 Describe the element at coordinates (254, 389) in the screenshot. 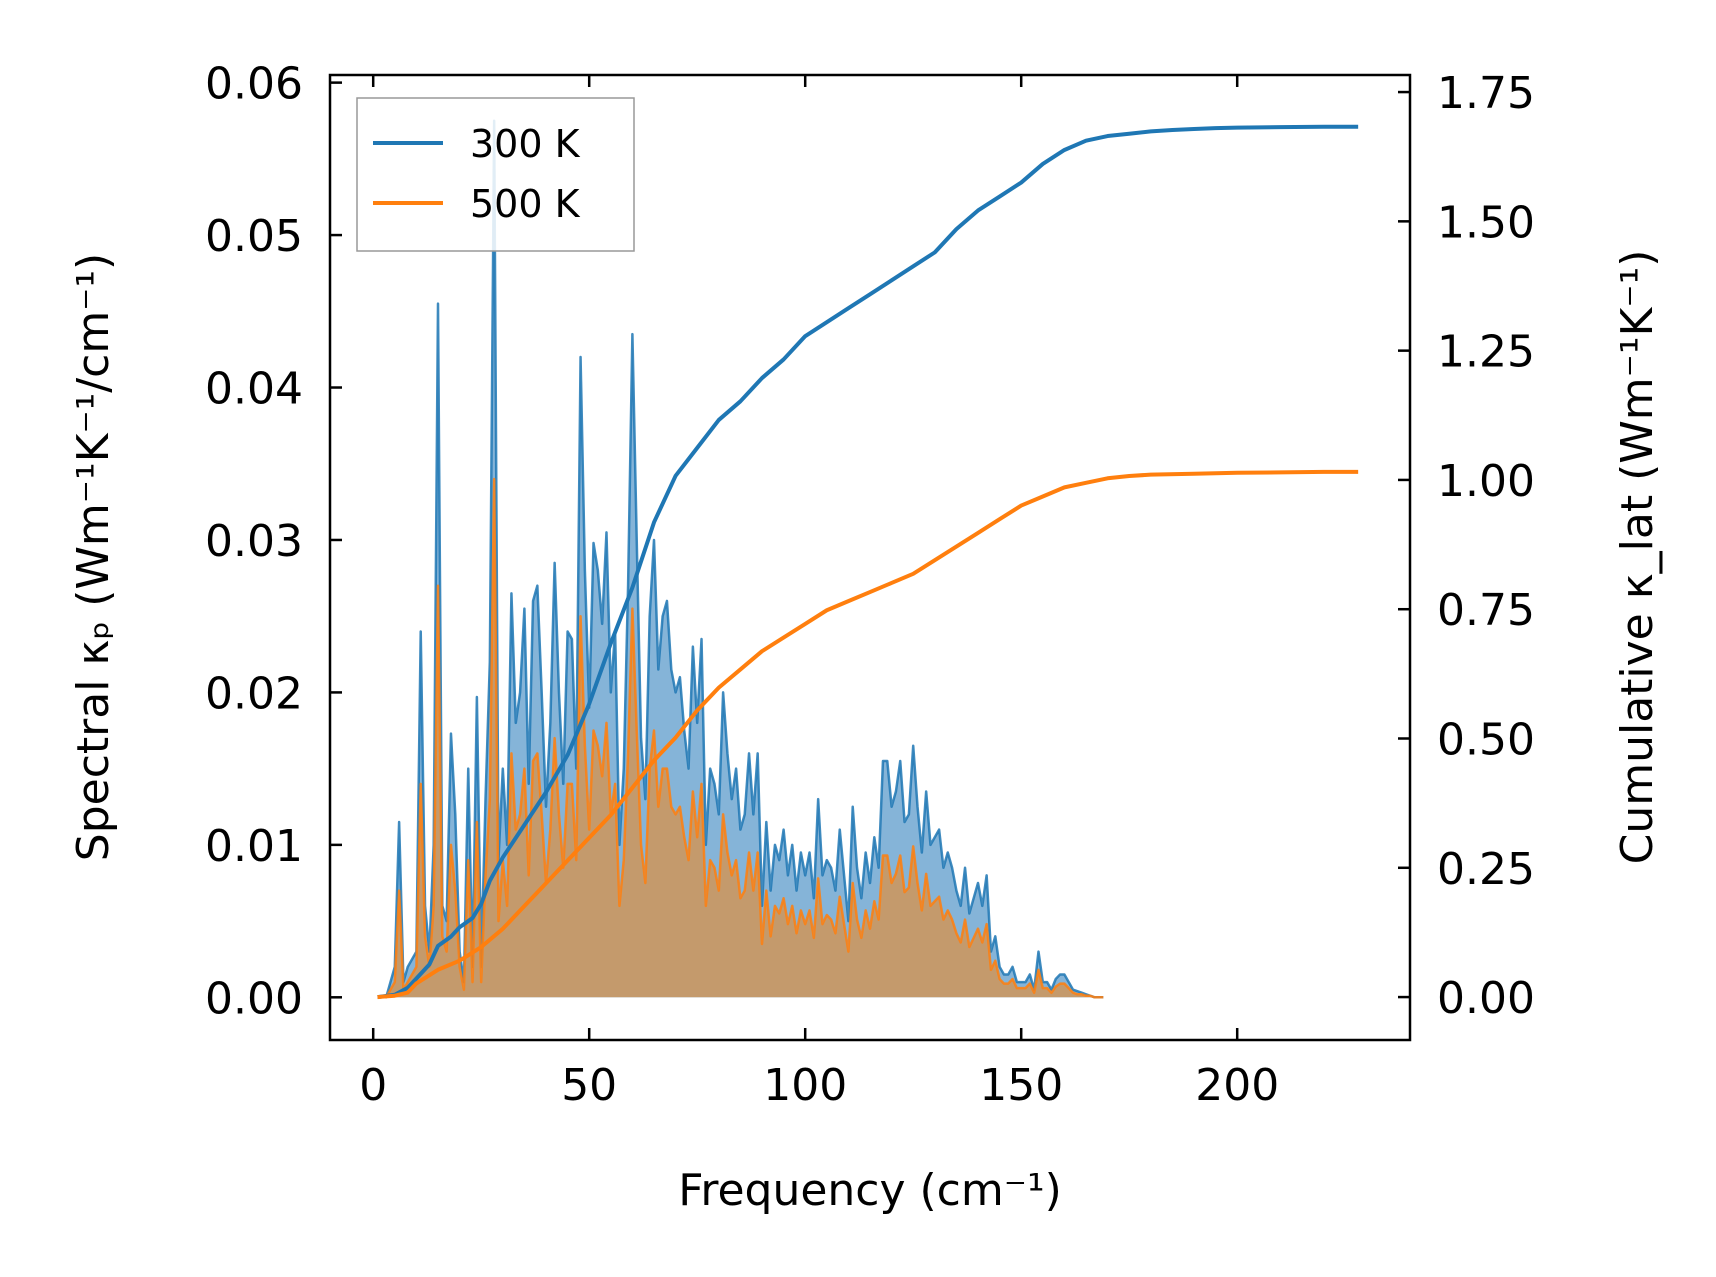

I see `y-left-tick-label: 0.04` at that location.